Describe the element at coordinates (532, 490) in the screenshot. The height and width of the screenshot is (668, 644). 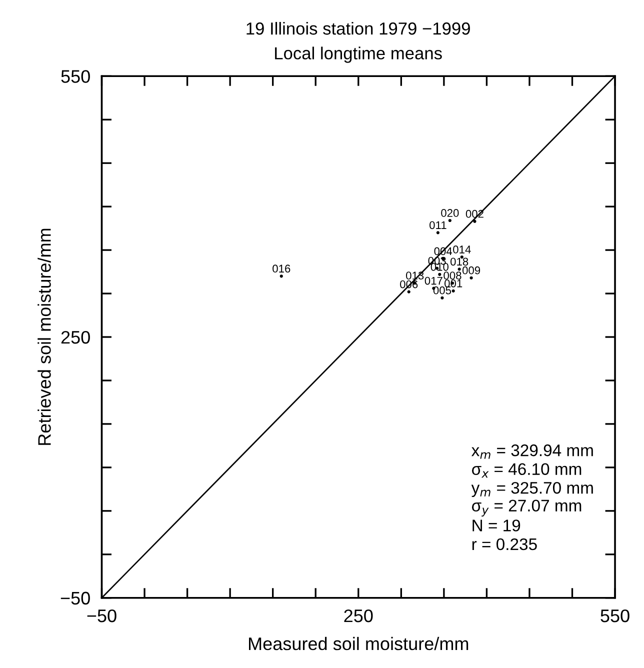
I see `annotation: y$_{m}$ = 325.70 mm` at that location.